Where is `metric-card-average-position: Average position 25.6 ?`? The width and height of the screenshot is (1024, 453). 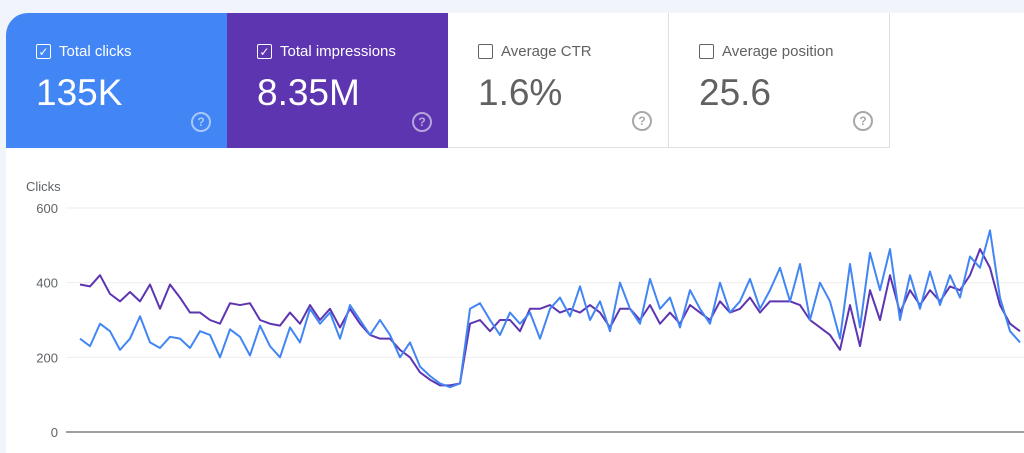 metric-card-average-position: Average position 25.6 ? is located at coordinates (779, 80).